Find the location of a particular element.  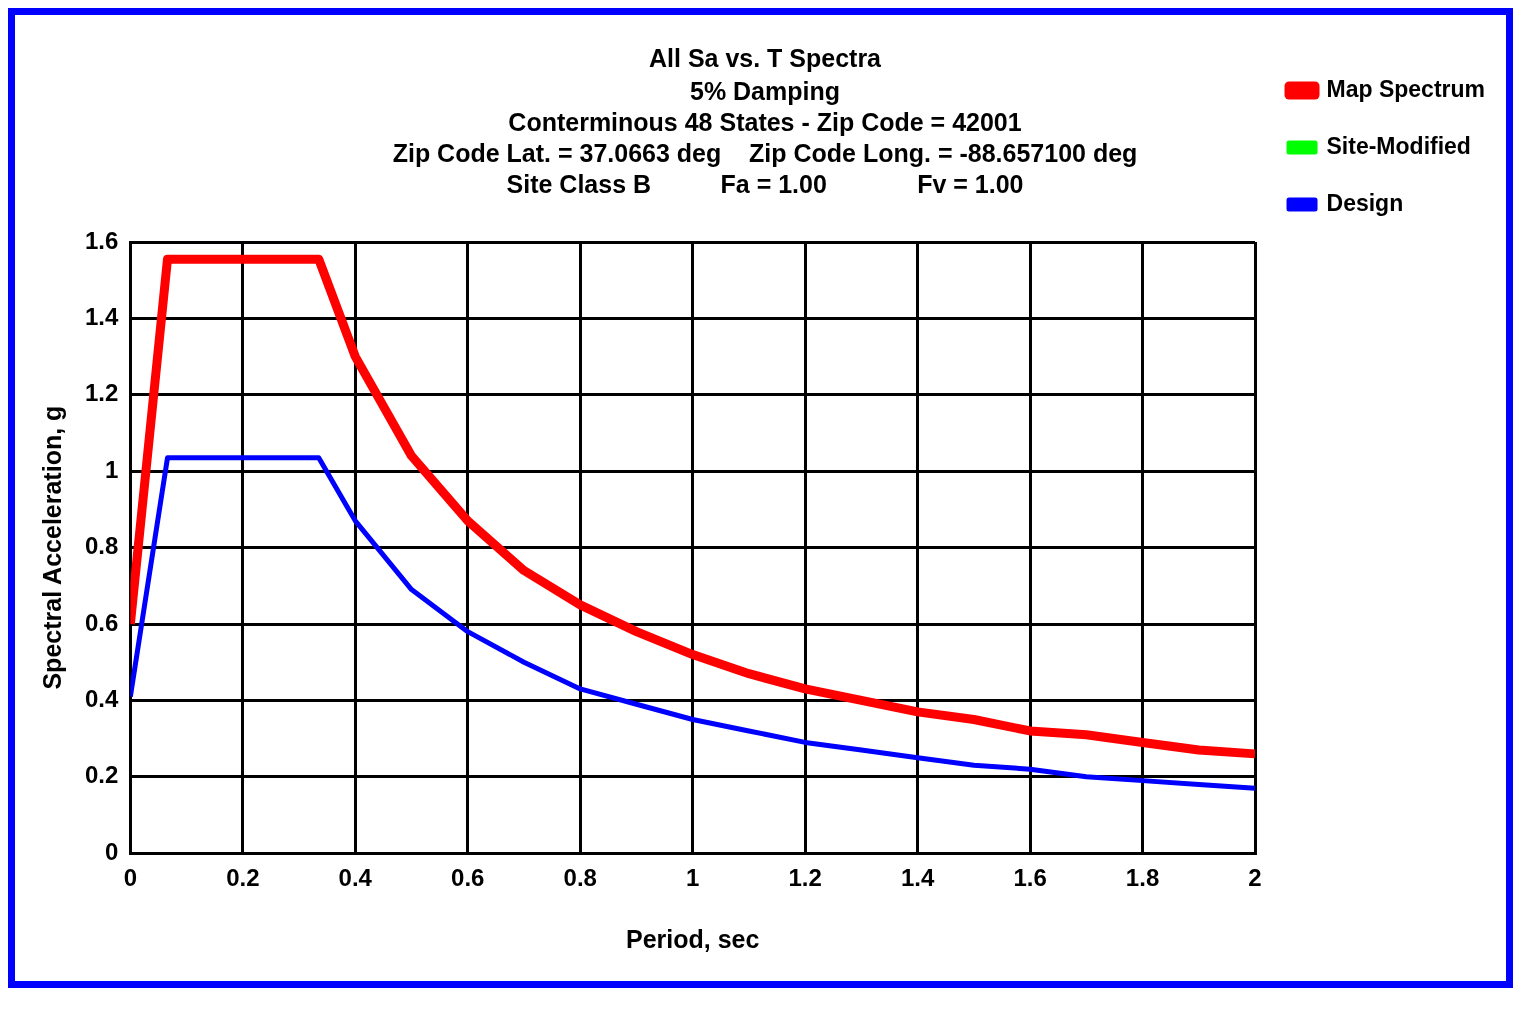

y-tick-label: 0 is located at coordinates (112, 851).